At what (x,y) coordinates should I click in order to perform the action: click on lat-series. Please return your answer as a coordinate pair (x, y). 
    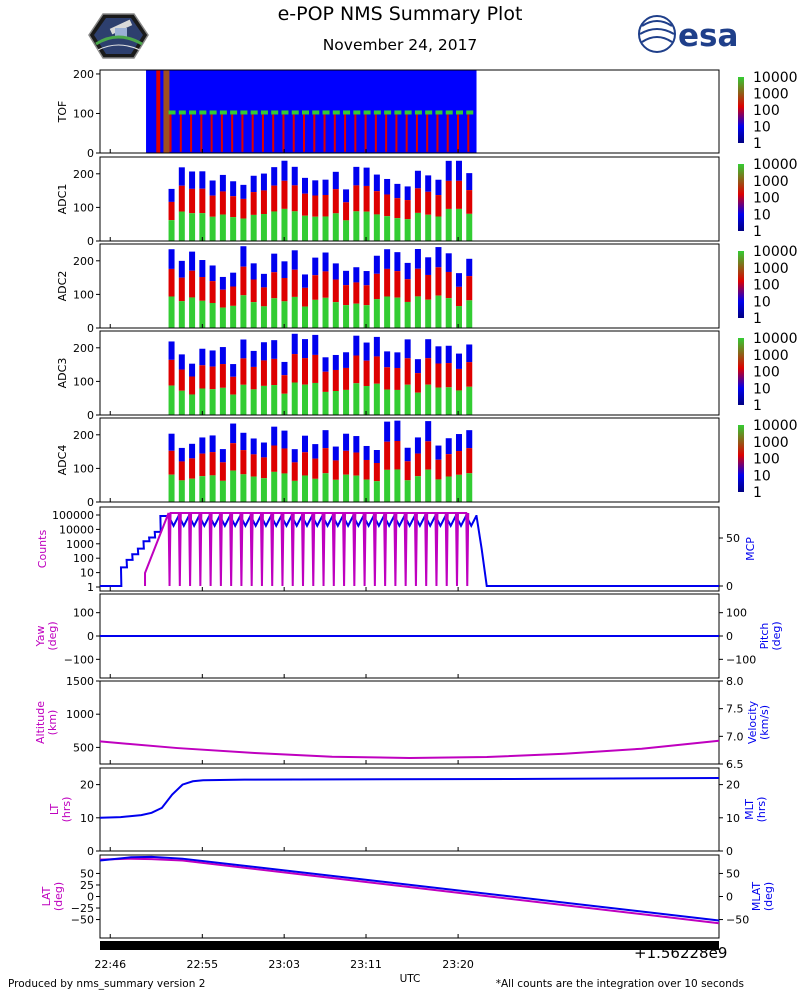
    Looking at the image, I should click on (409, 891).